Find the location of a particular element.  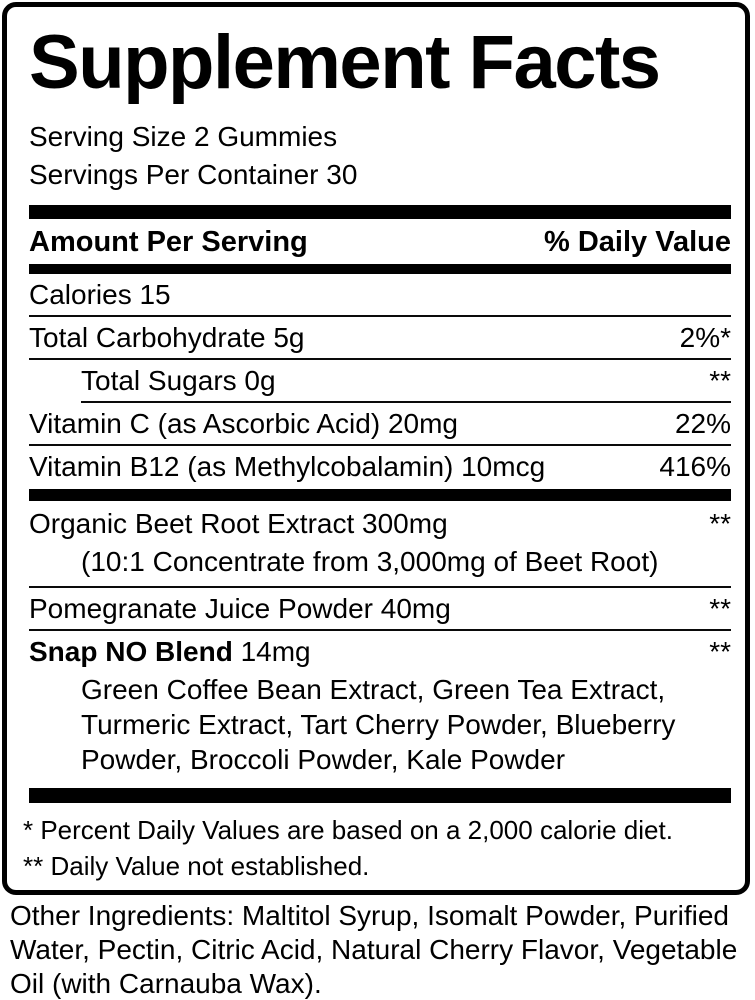

row-divider-indented is located at coordinates (406, 401).